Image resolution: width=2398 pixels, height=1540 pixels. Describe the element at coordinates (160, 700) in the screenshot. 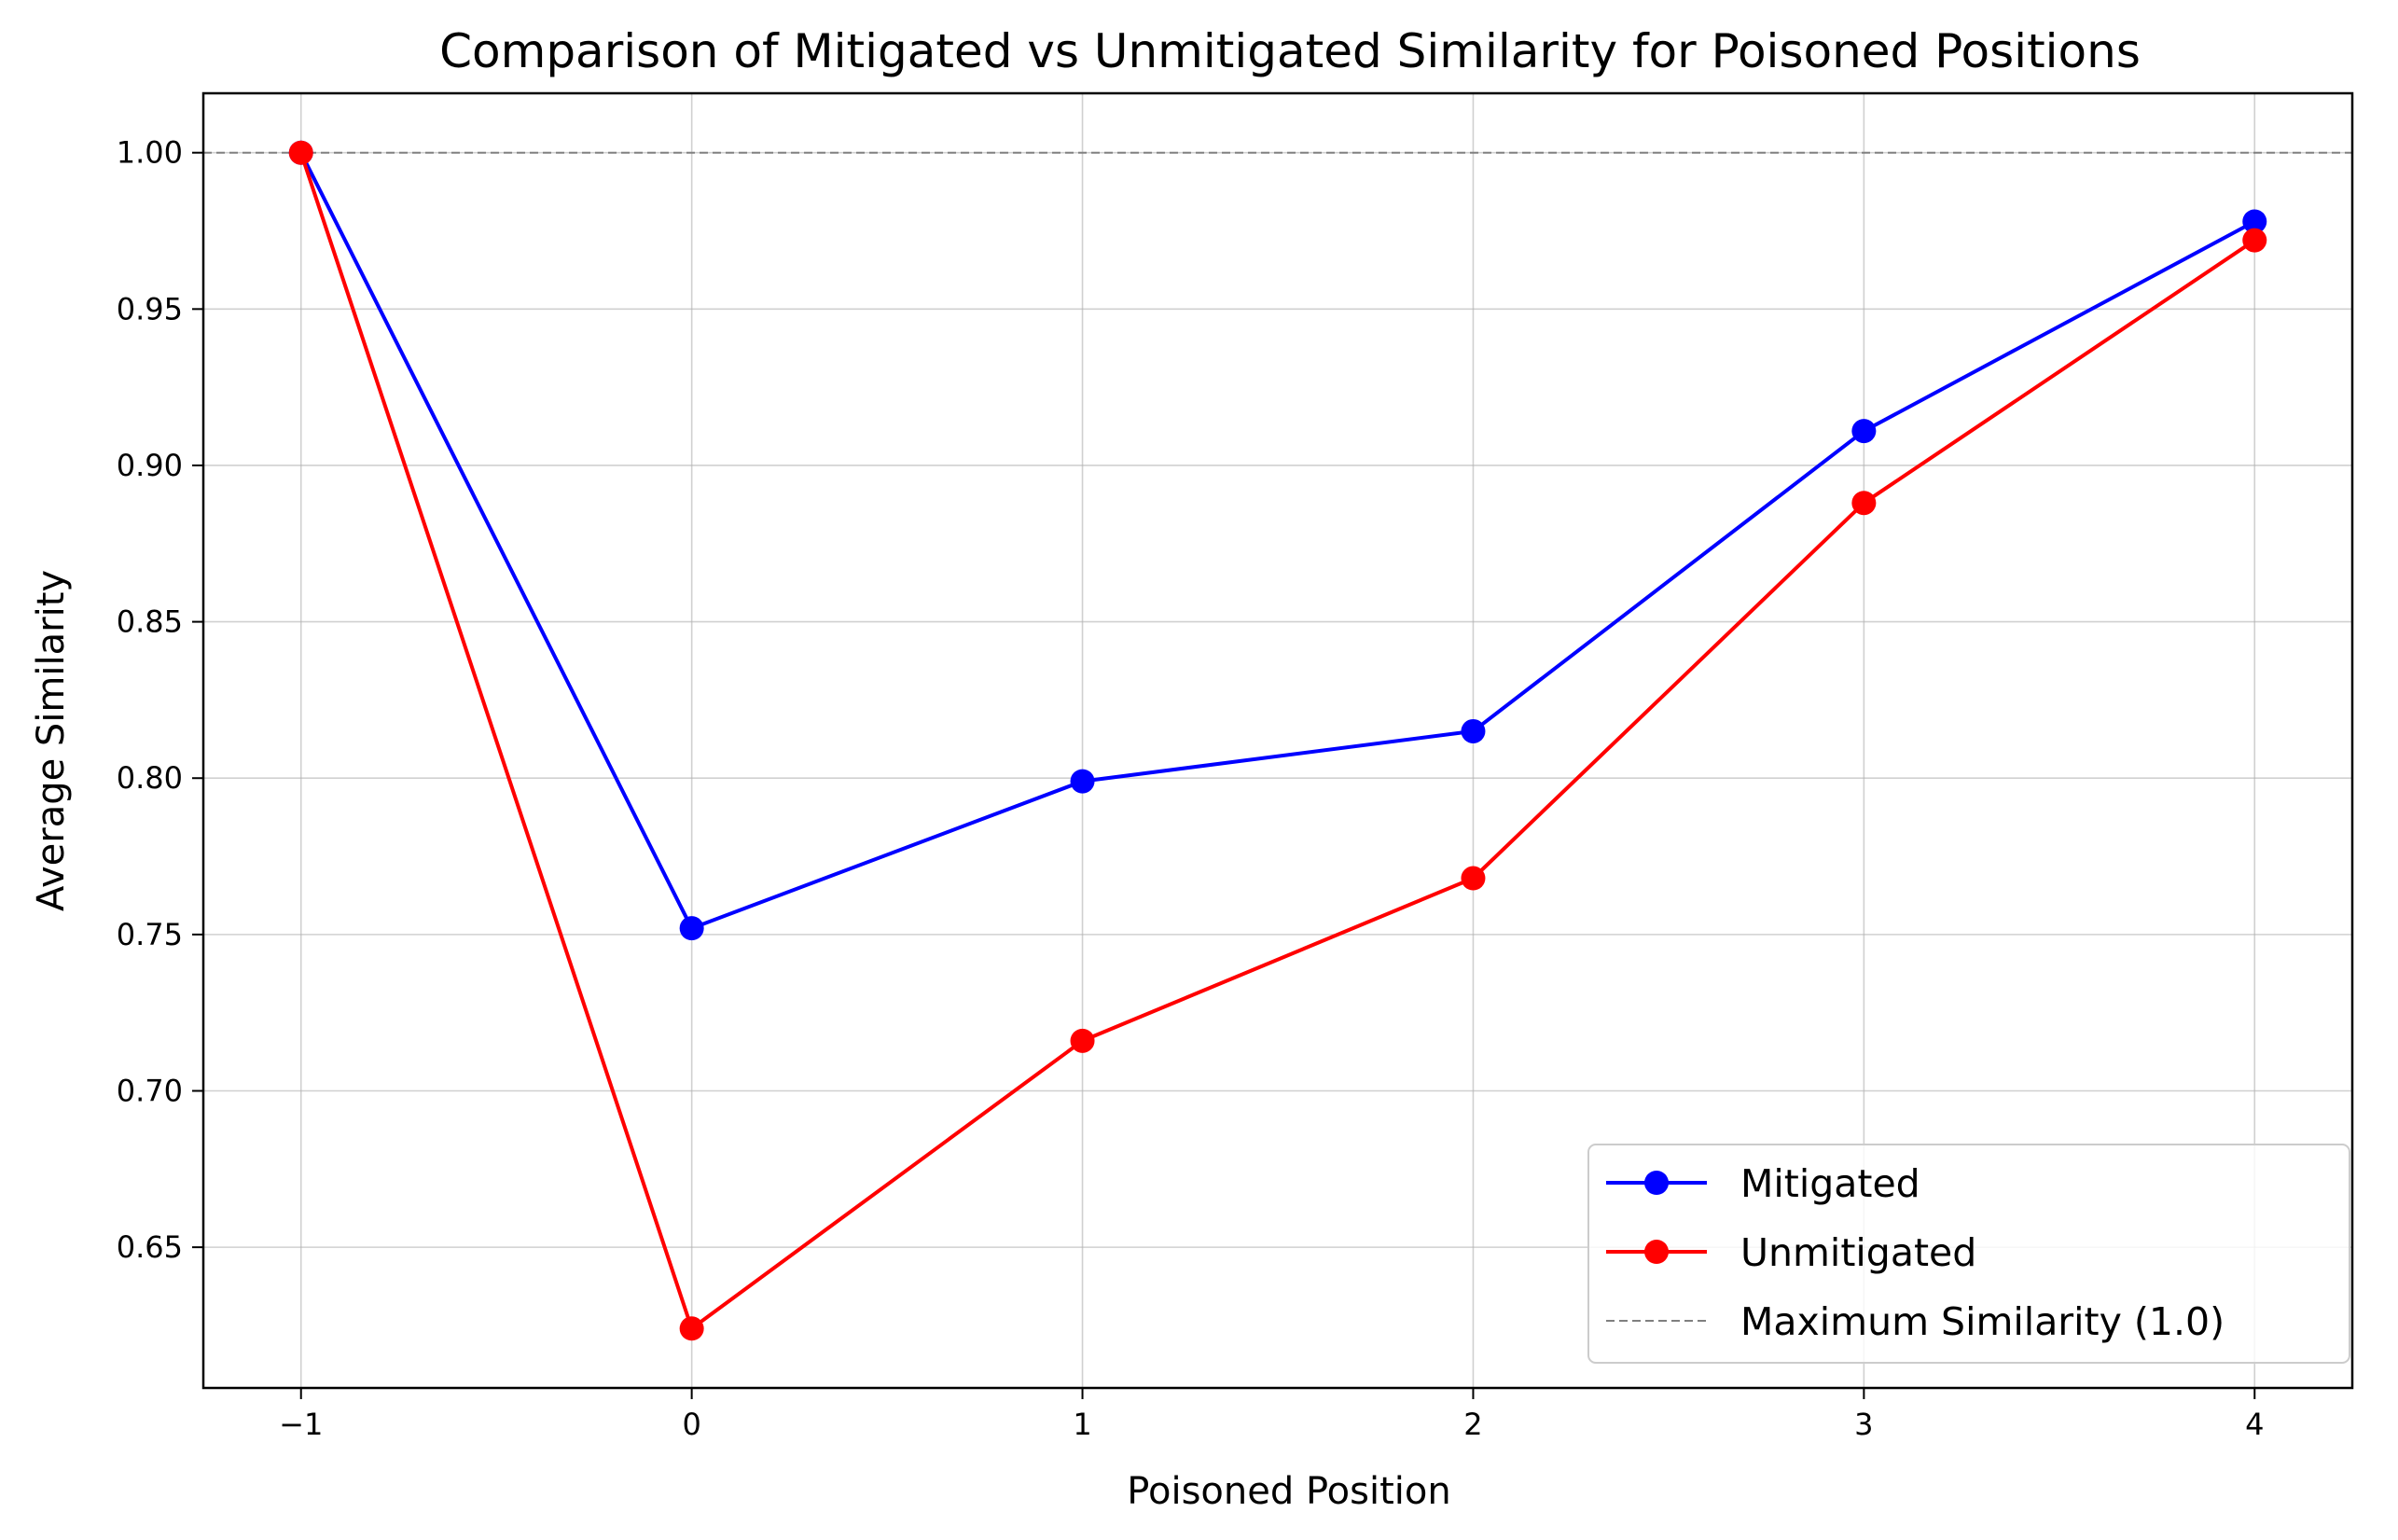

I see `y-axis-ticks: 0.65 0.70 0.75 0.80 0.85 0.90 0.95 1.00` at that location.